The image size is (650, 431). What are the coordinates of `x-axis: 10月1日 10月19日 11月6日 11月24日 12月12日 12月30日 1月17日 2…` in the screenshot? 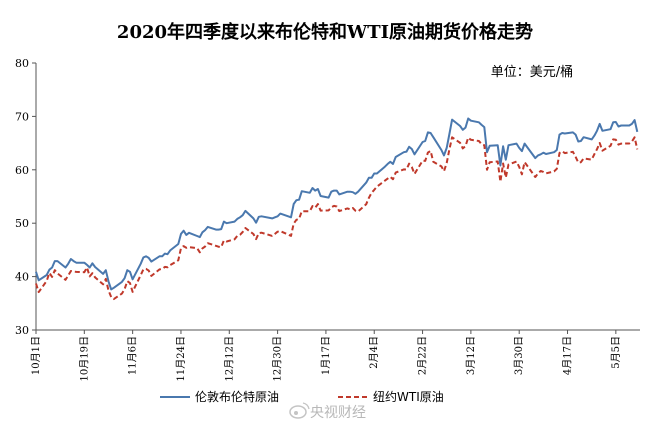 It's located at (335, 355).